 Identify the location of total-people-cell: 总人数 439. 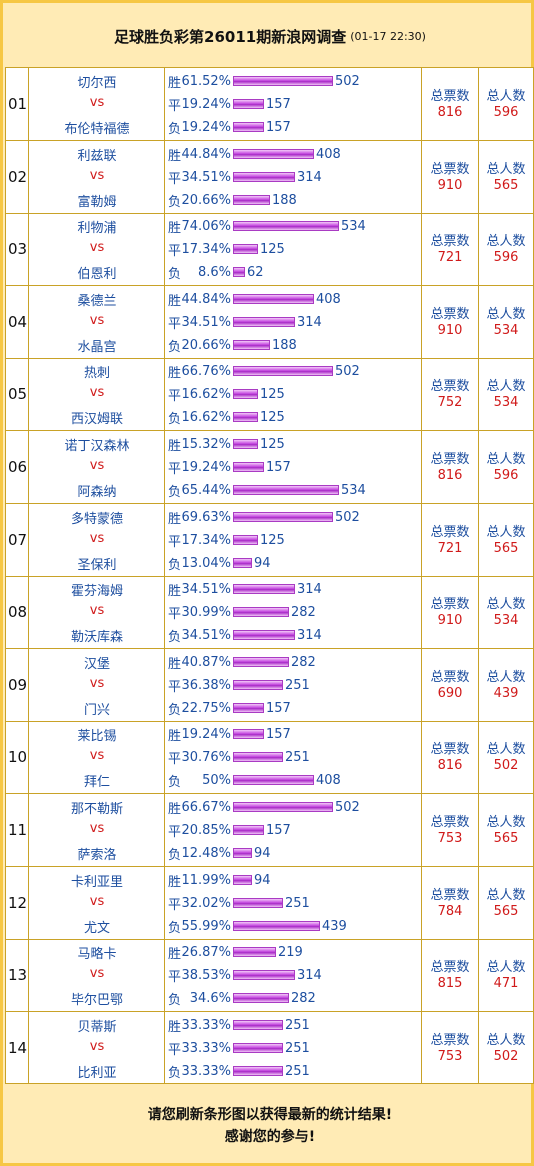
(506, 685).